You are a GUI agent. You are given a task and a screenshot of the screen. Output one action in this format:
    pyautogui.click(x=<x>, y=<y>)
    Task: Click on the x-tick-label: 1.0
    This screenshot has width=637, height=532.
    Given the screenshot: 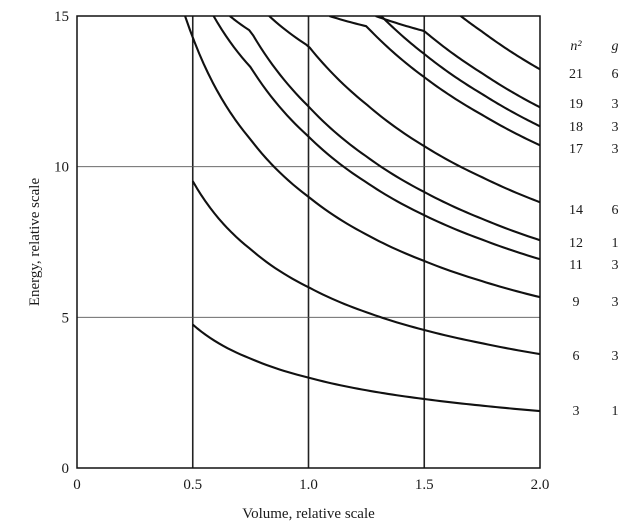 What is the action you would take?
    pyautogui.click(x=308, y=485)
    